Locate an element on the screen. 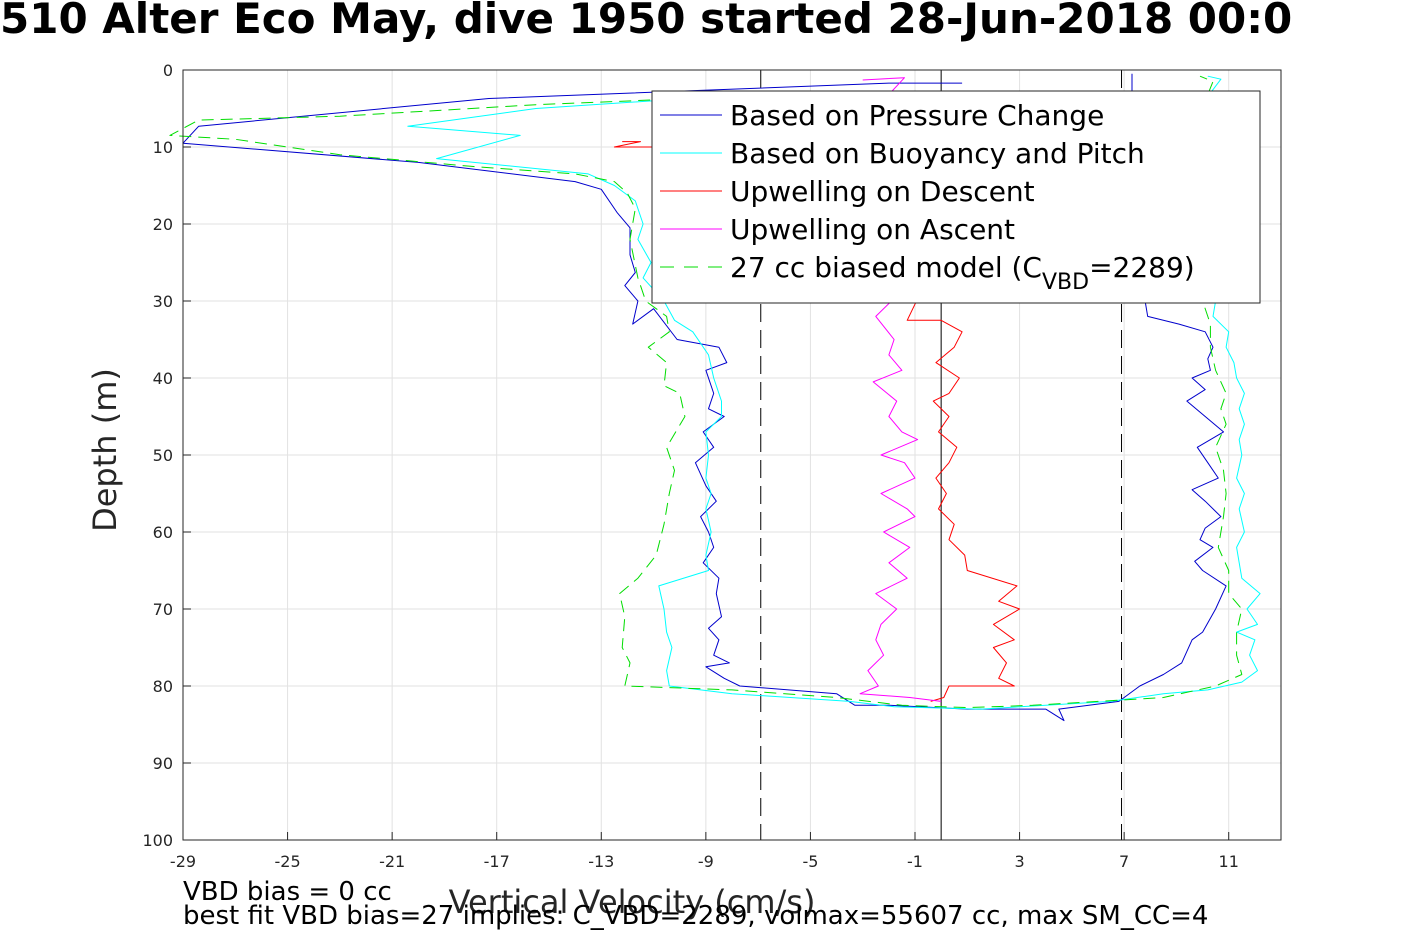  legend-box is located at coordinates (956, 197).